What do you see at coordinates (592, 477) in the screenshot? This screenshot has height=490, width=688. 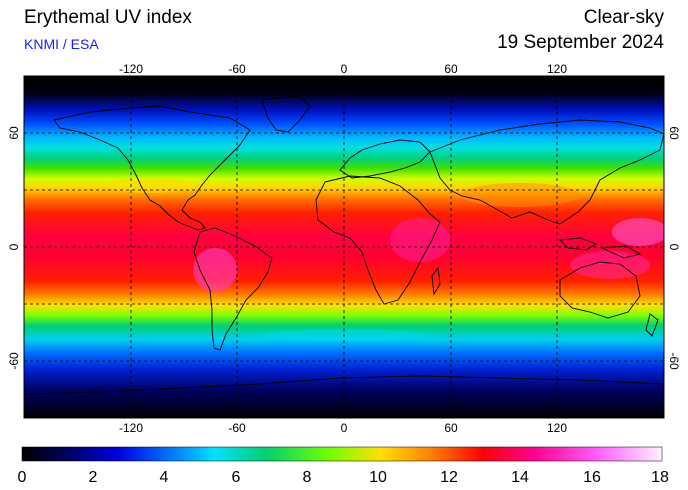 I see `colorbar-tick: 16` at bounding box center [592, 477].